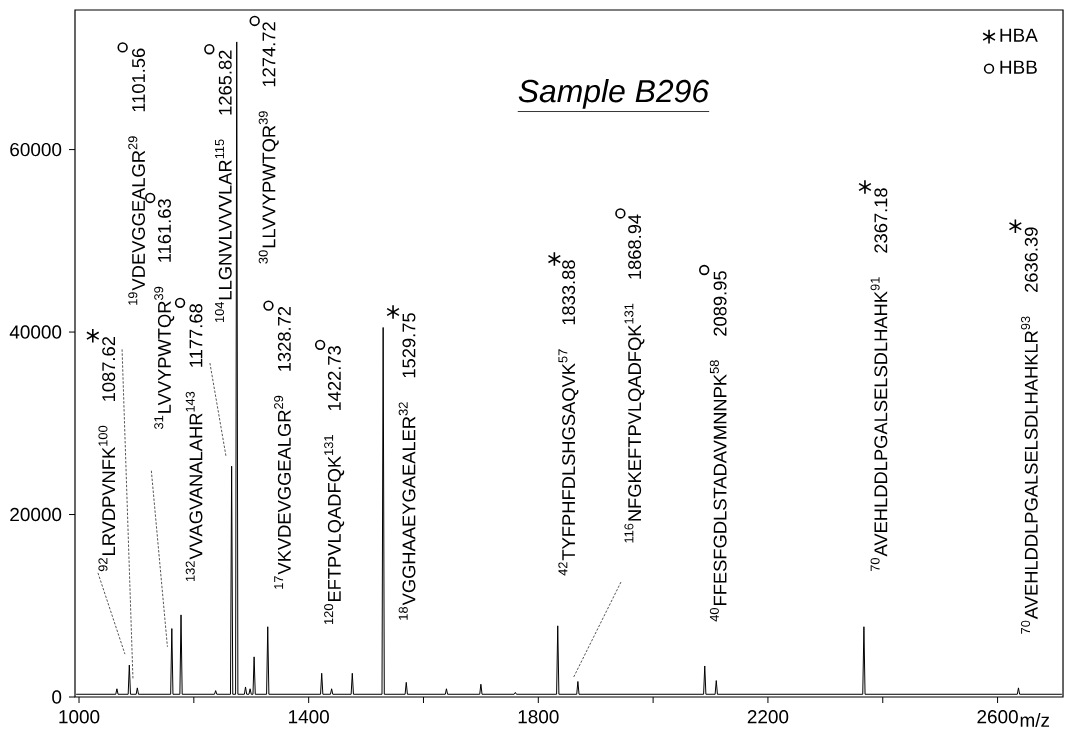 The width and height of the screenshot is (1068, 729). What do you see at coordinates (1019, 35) in the screenshot?
I see `legend-label: HBA` at bounding box center [1019, 35].